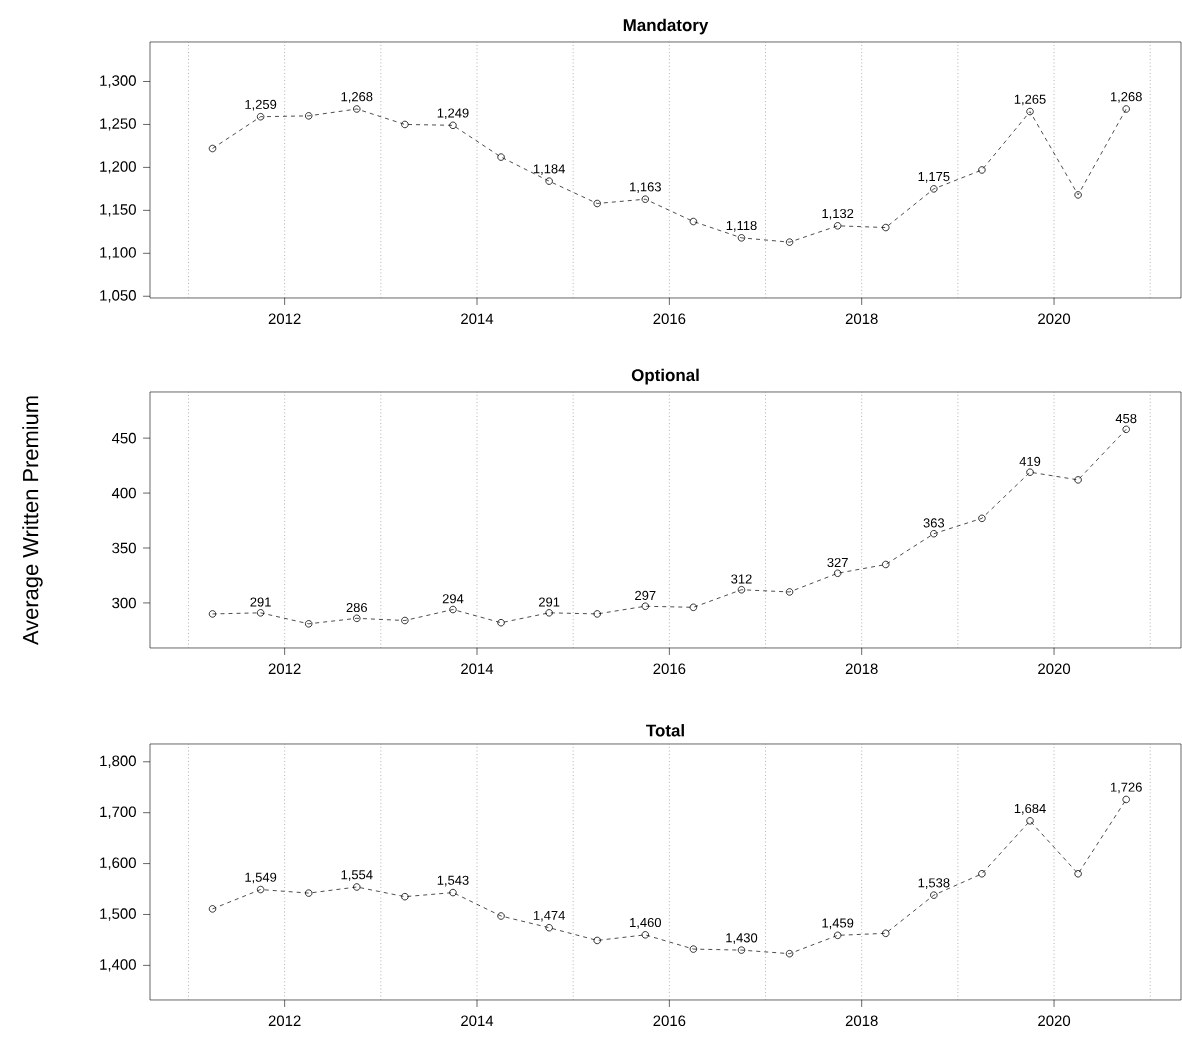 The height and width of the screenshot is (1047, 1182). What do you see at coordinates (261, 105) in the screenshot?
I see `data-label: 1,259` at bounding box center [261, 105].